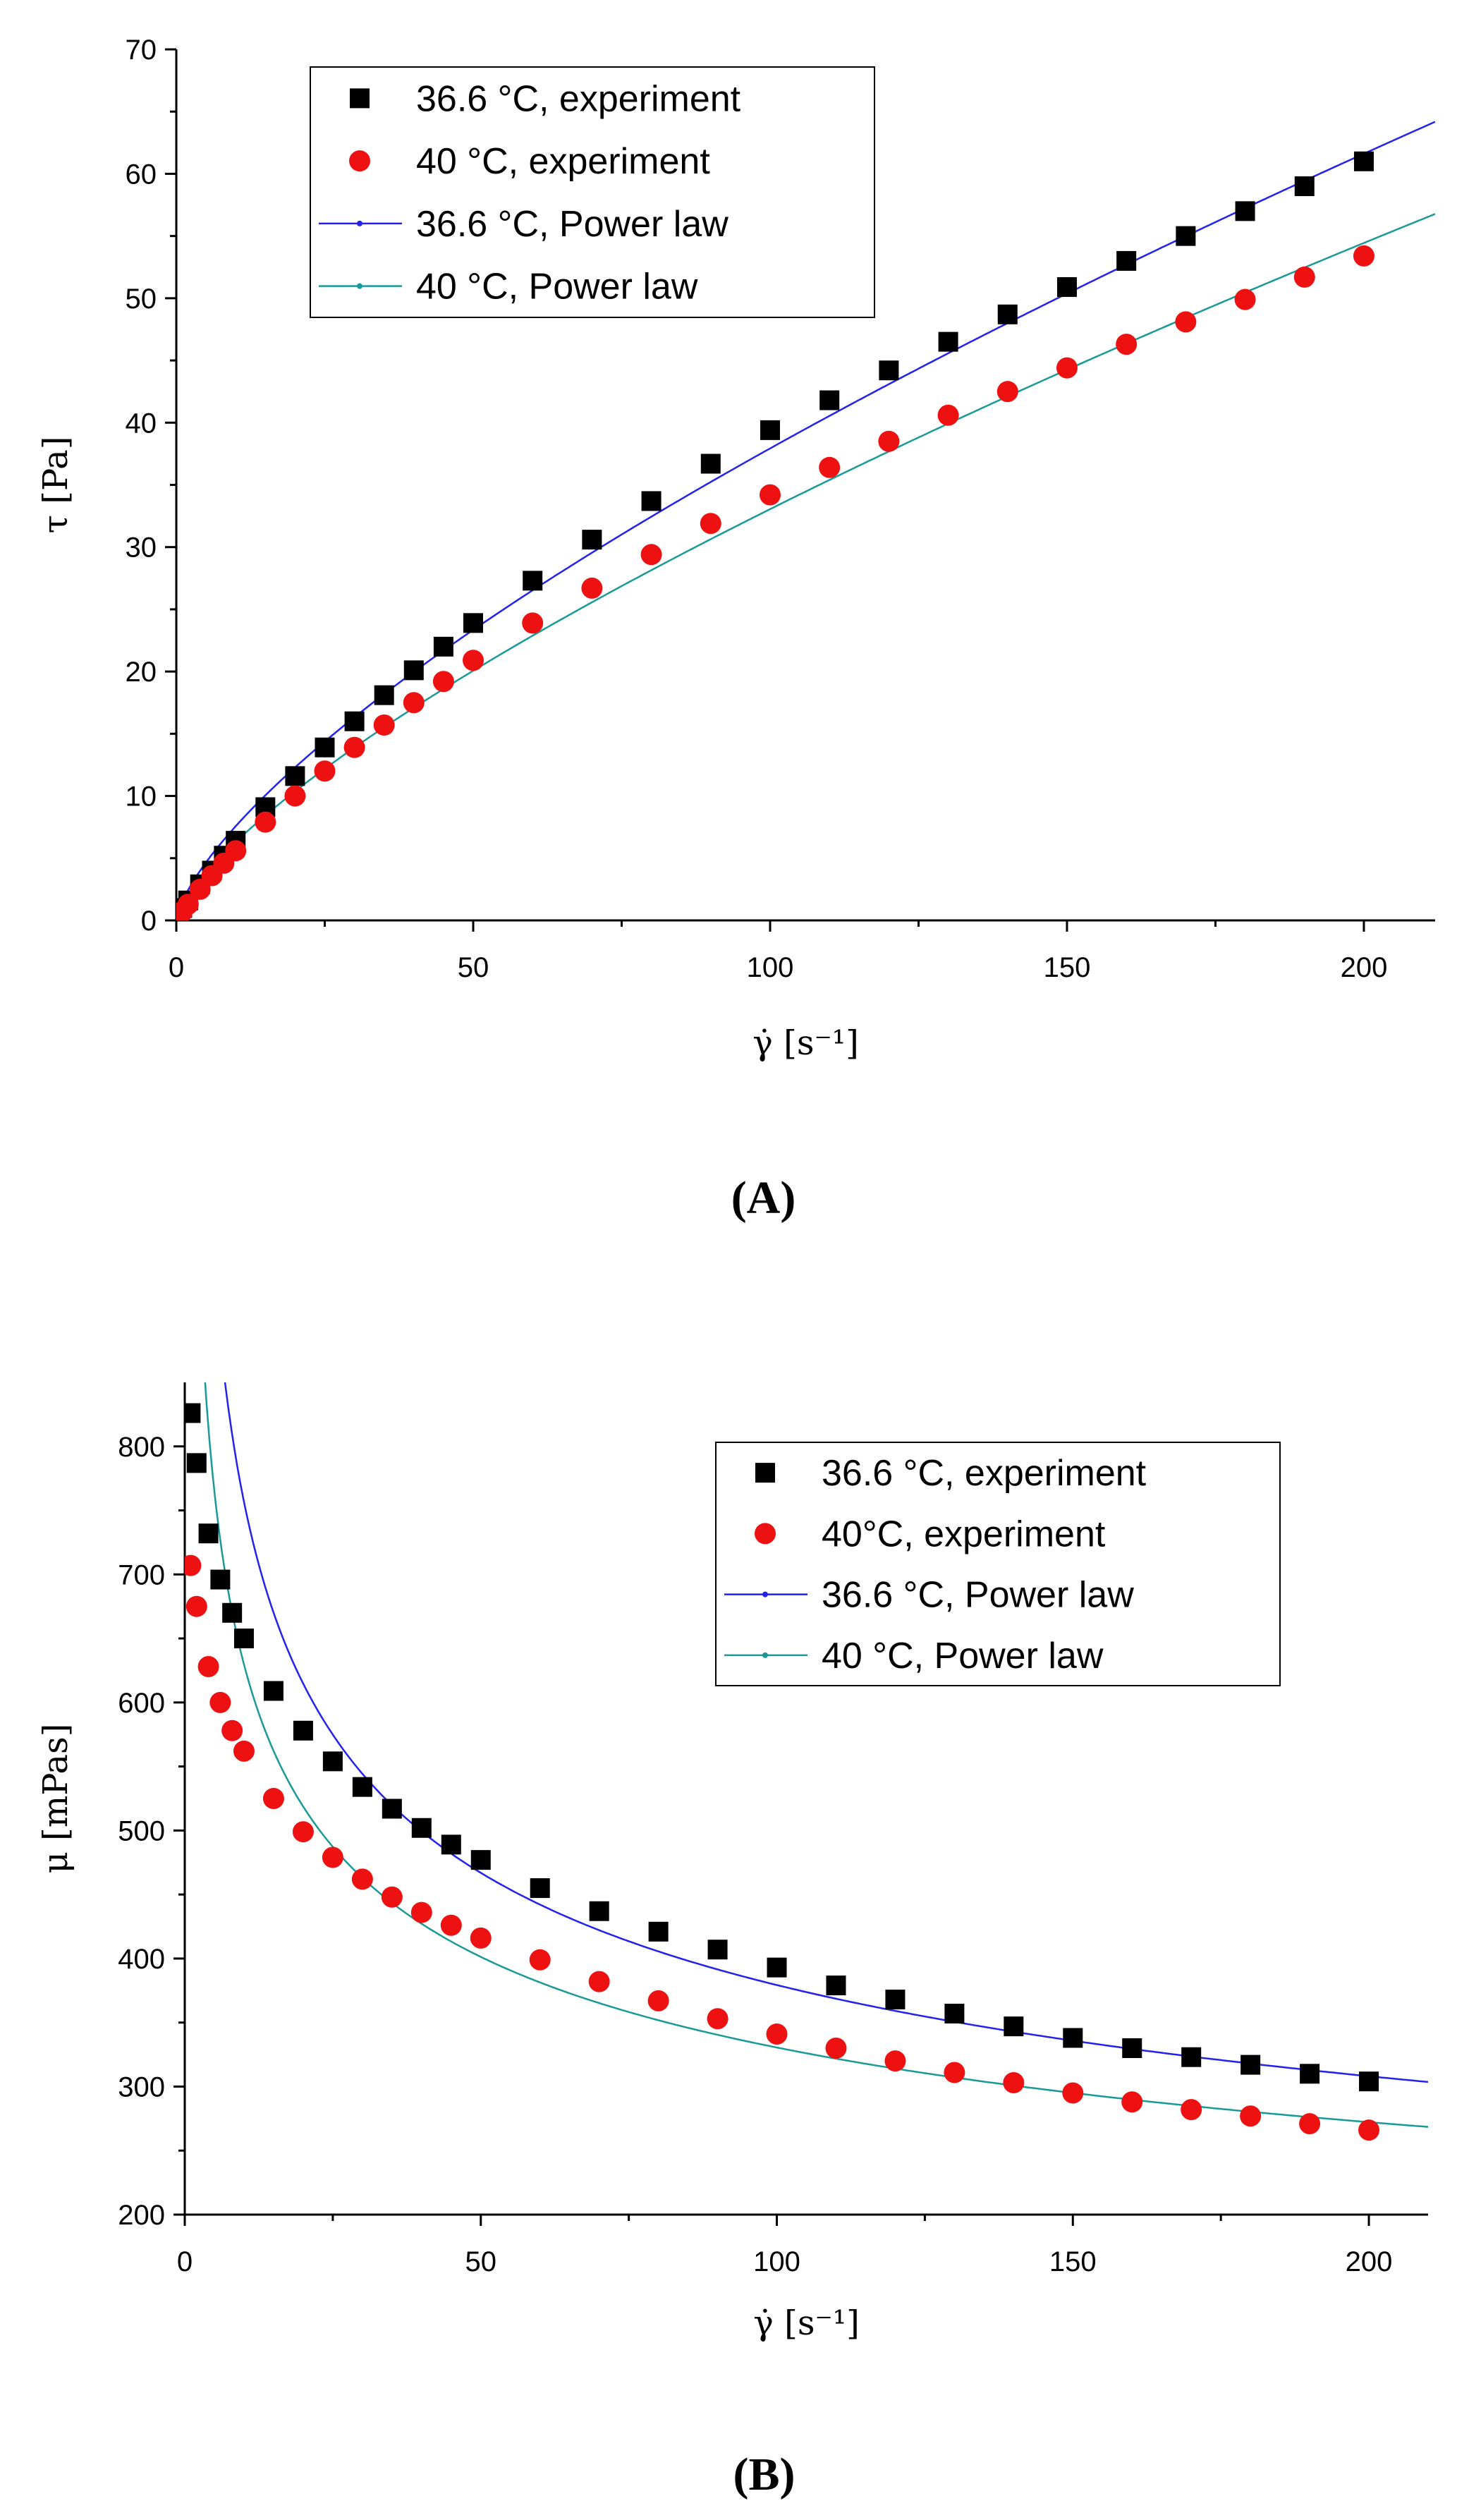 This screenshot has width=1457, height=2520. What do you see at coordinates (141, 299) in the screenshot?
I see `y-tick-label: 50` at bounding box center [141, 299].